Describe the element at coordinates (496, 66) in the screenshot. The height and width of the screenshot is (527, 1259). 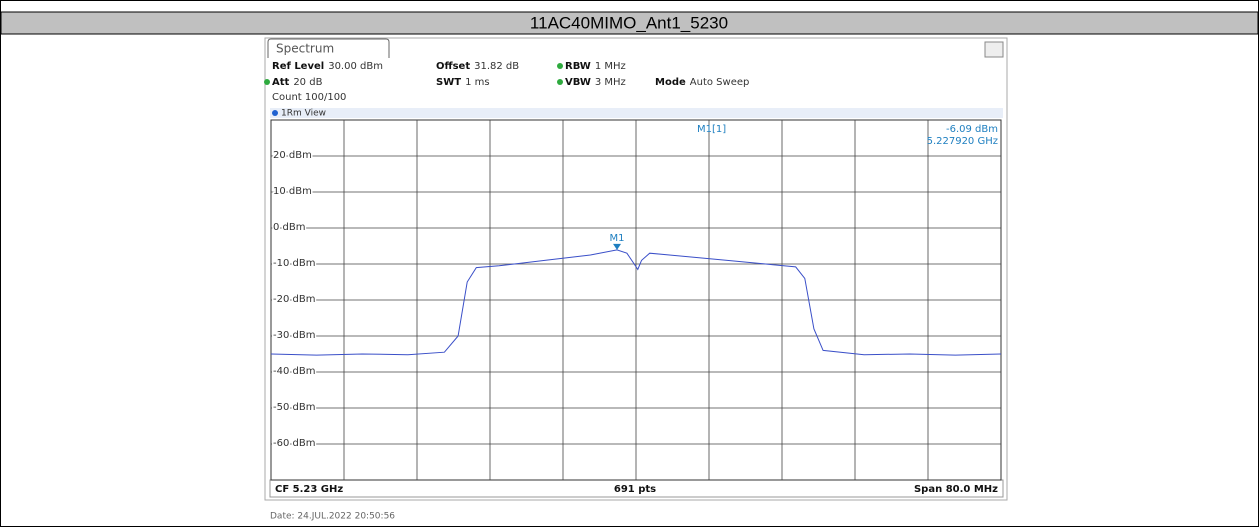
I see `setting-value: 31.82 dB` at that location.